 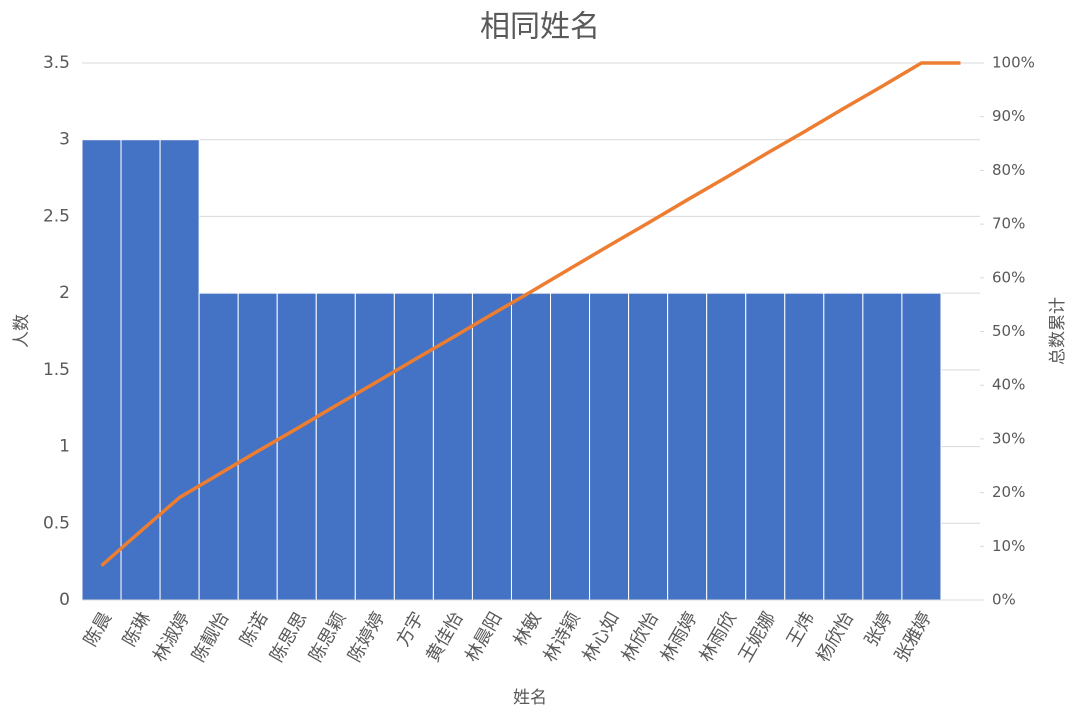 What do you see at coordinates (1008, 438) in the screenshot?
I see `y2-tick-label: 30%` at bounding box center [1008, 438].